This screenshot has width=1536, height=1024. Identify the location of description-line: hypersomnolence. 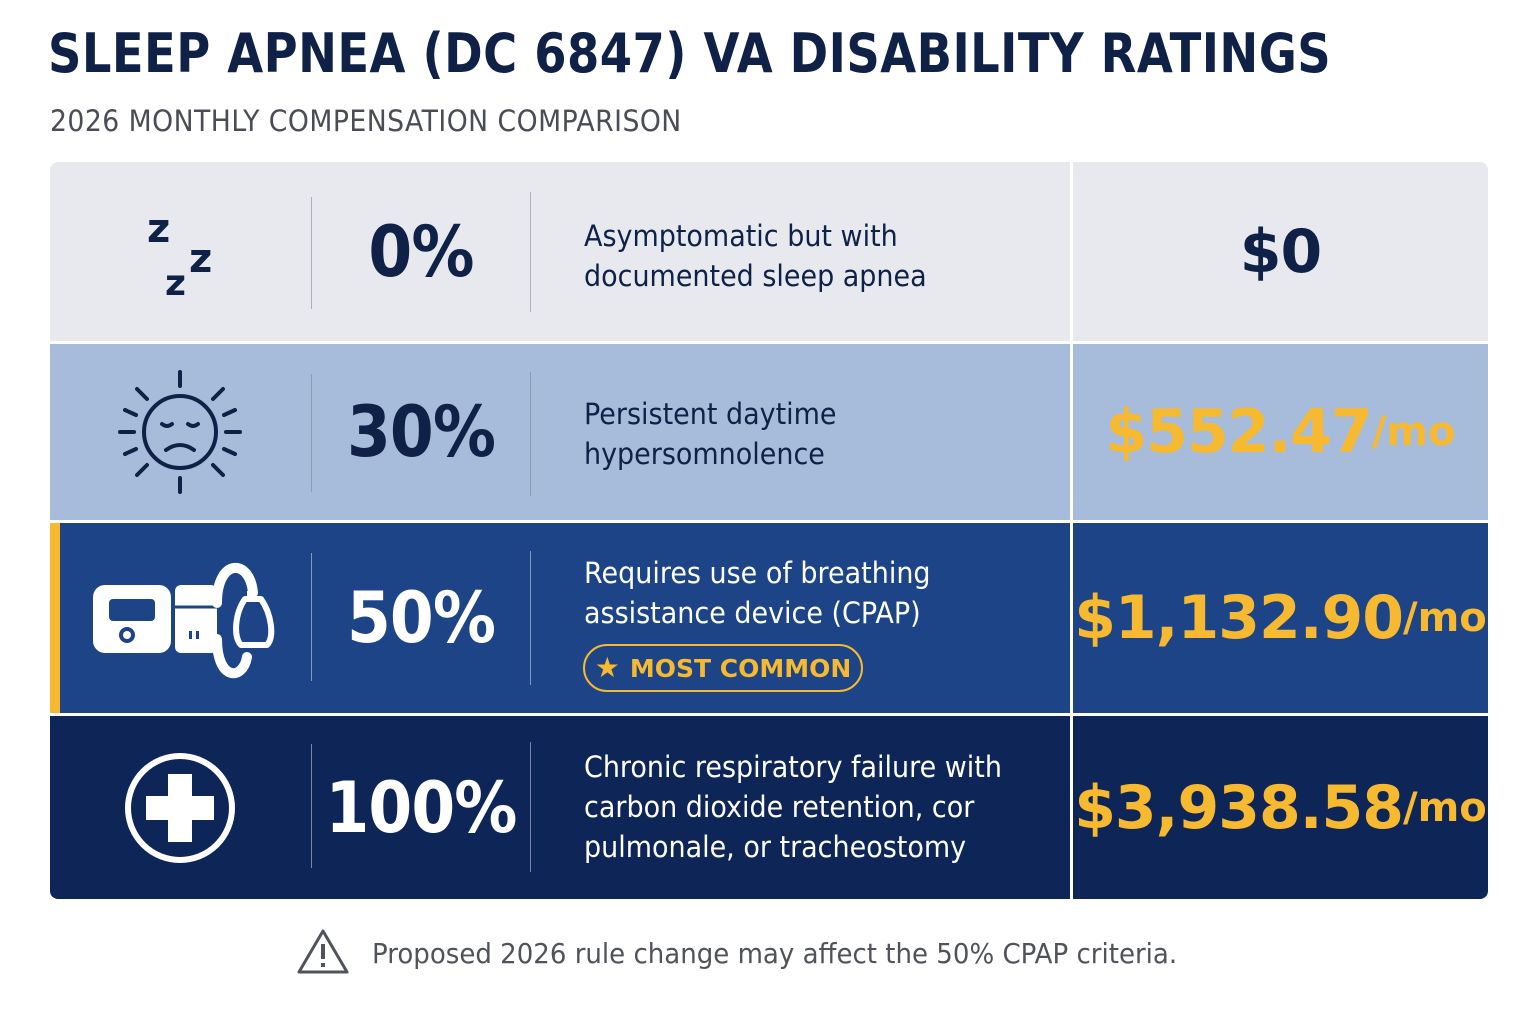
(704, 454).